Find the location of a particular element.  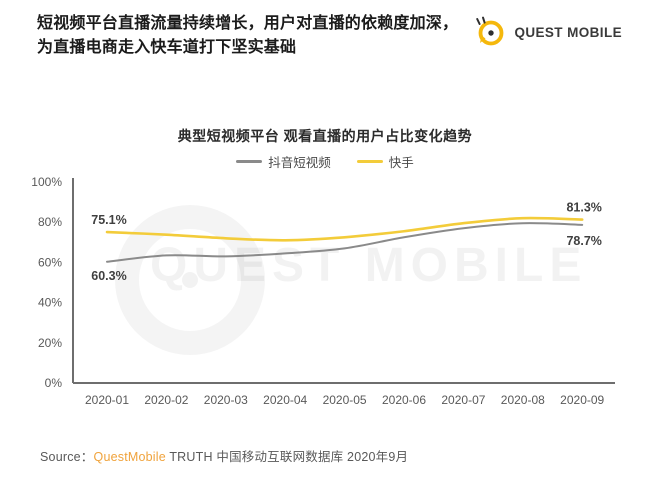

x-tick-label: 2020-02 is located at coordinates (166, 400).